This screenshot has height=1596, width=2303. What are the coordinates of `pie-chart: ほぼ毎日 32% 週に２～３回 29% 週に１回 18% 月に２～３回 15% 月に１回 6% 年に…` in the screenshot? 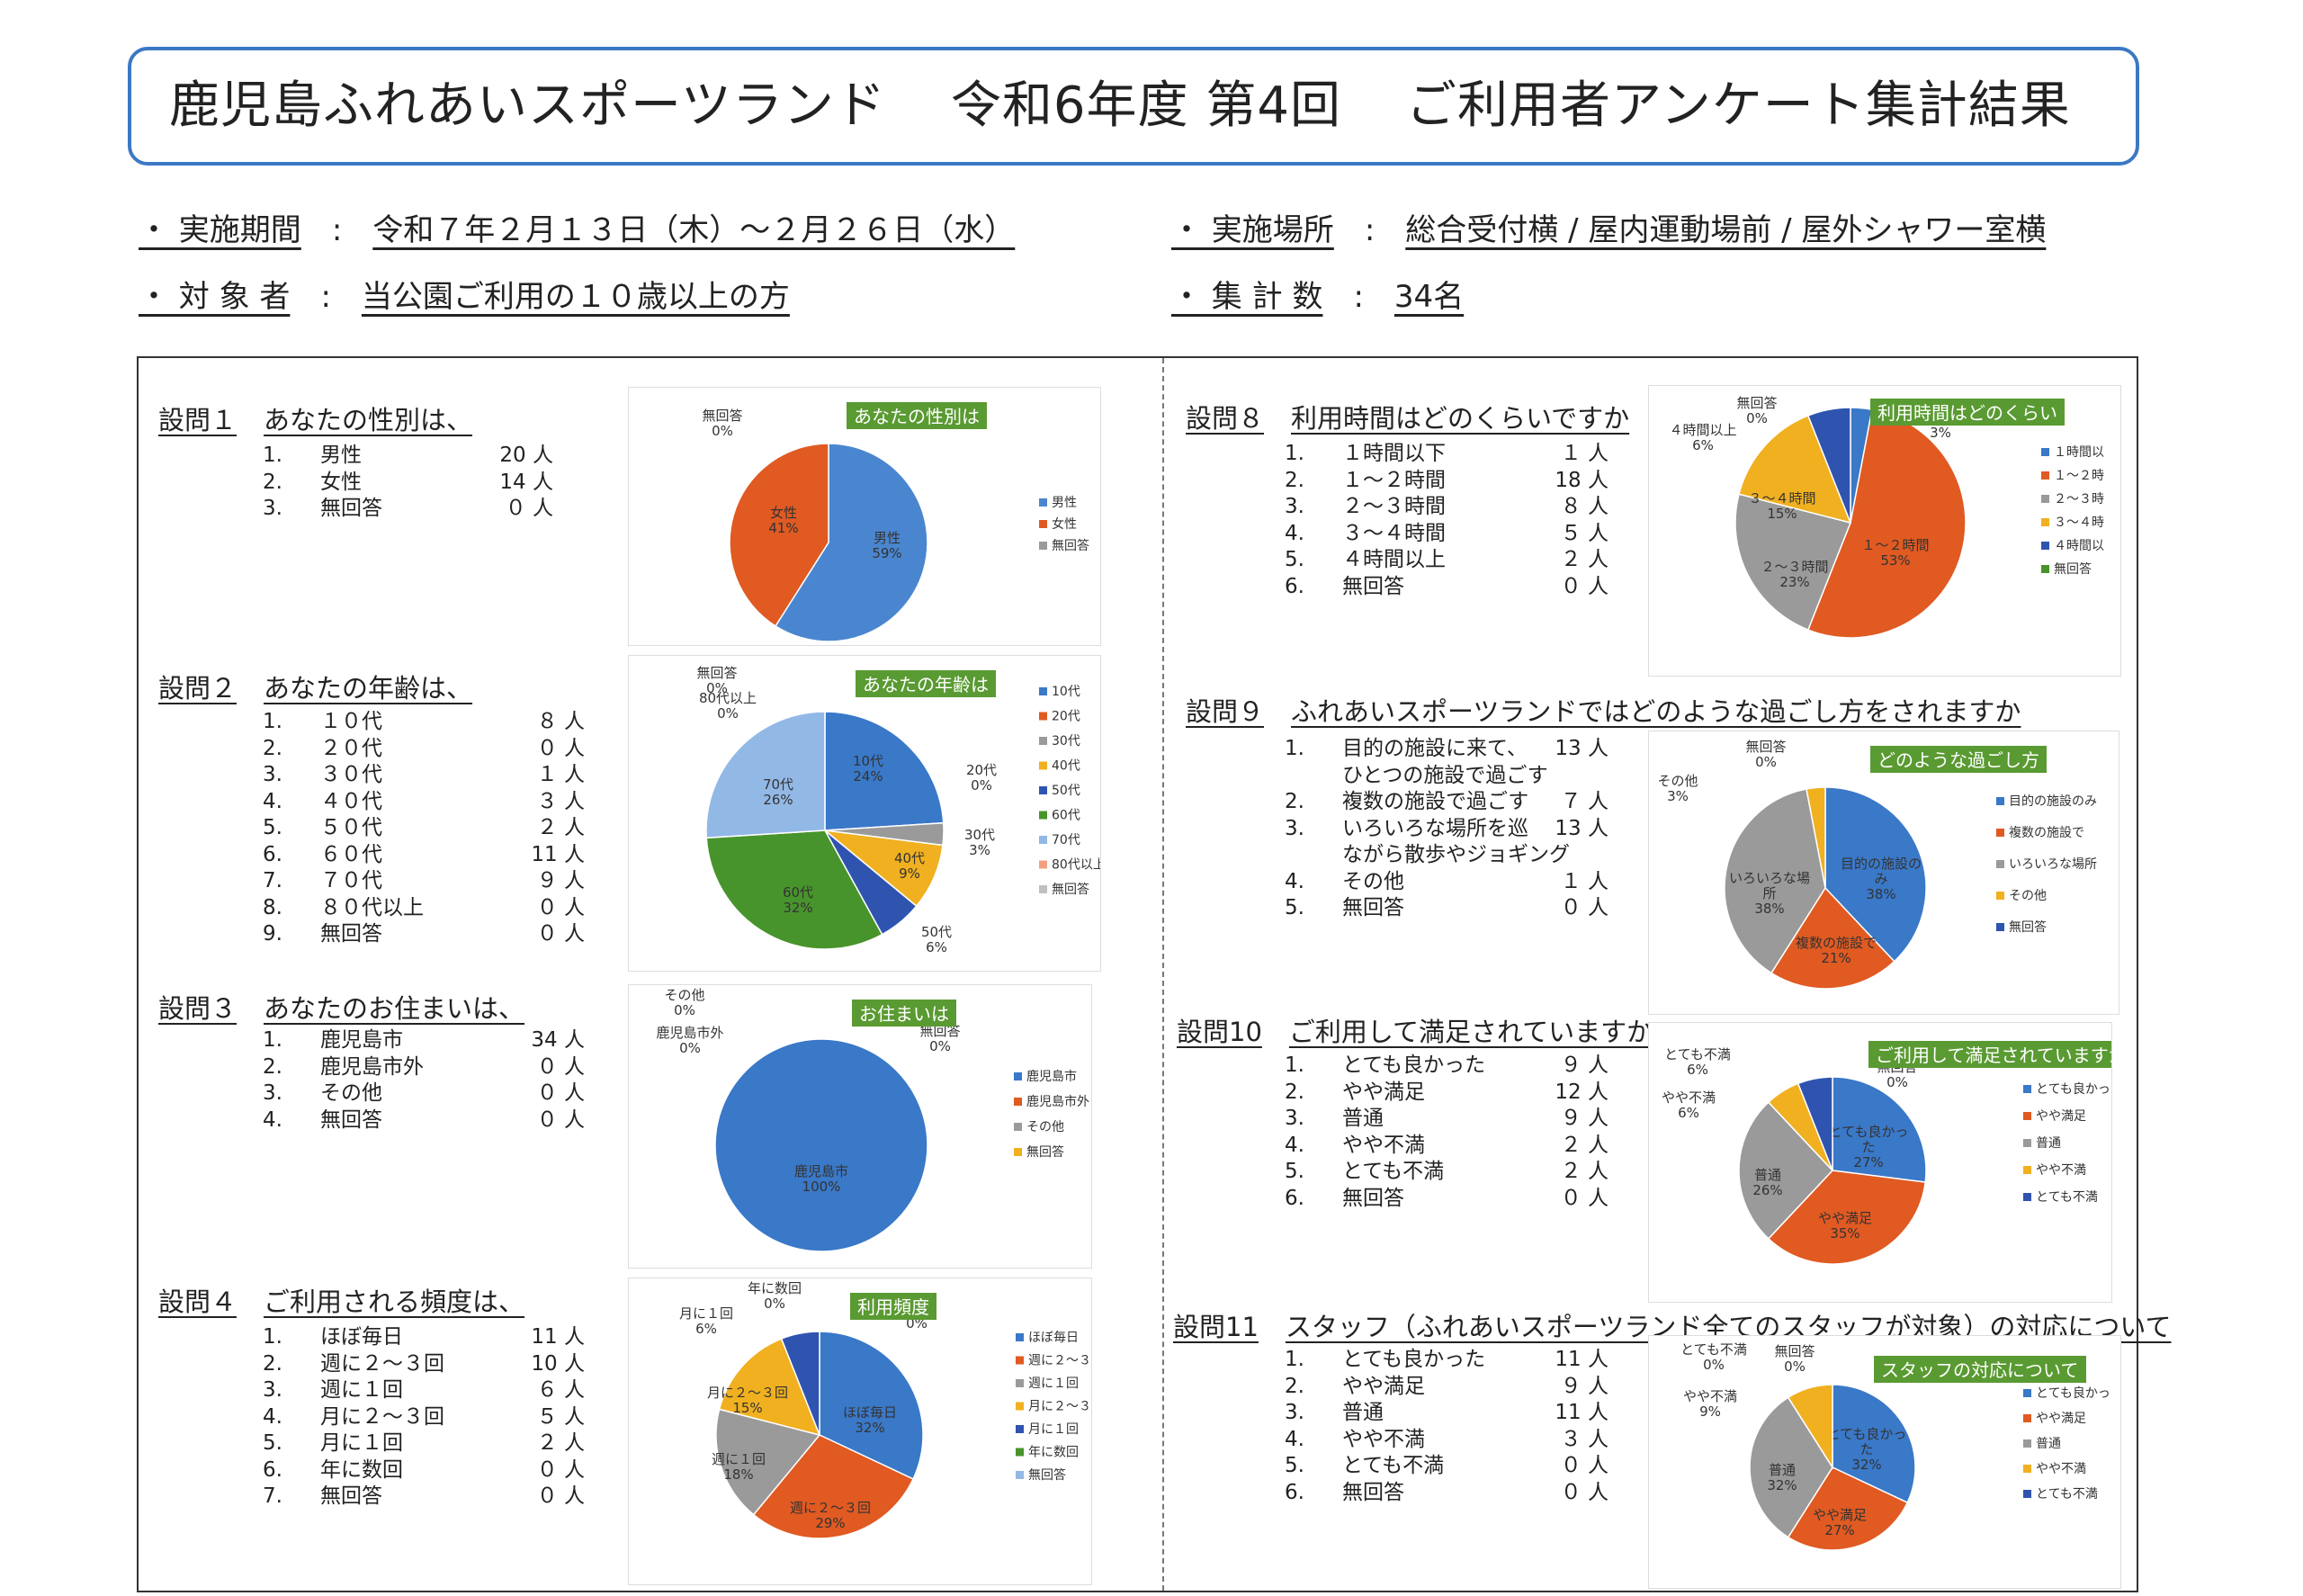 It's located at (860, 1431).